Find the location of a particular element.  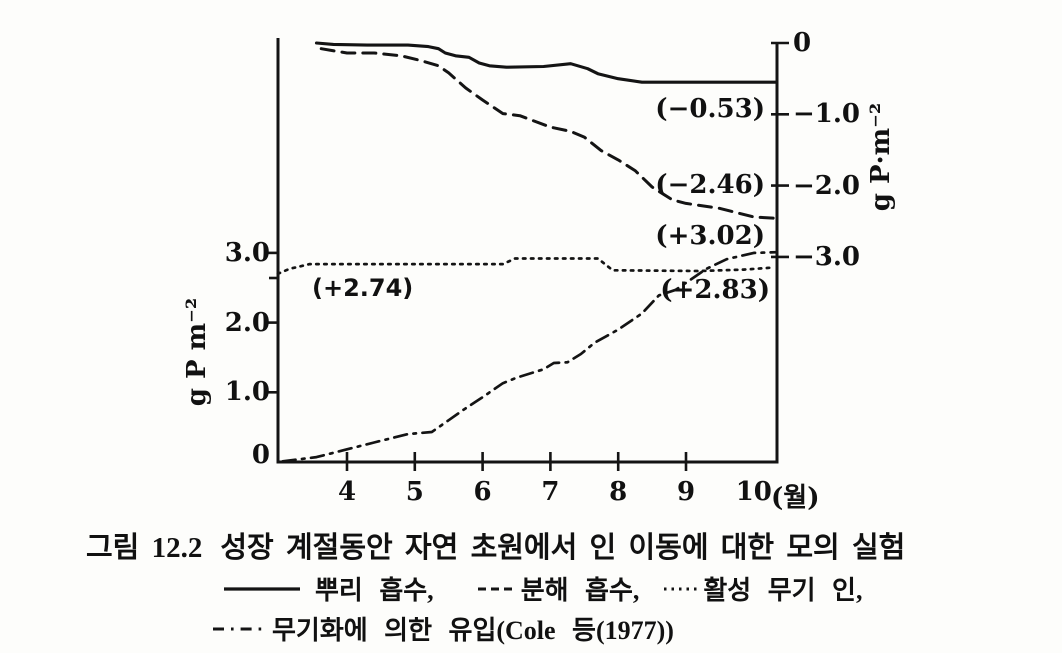

x-axis-unit-label: (월) is located at coordinates (795, 498).